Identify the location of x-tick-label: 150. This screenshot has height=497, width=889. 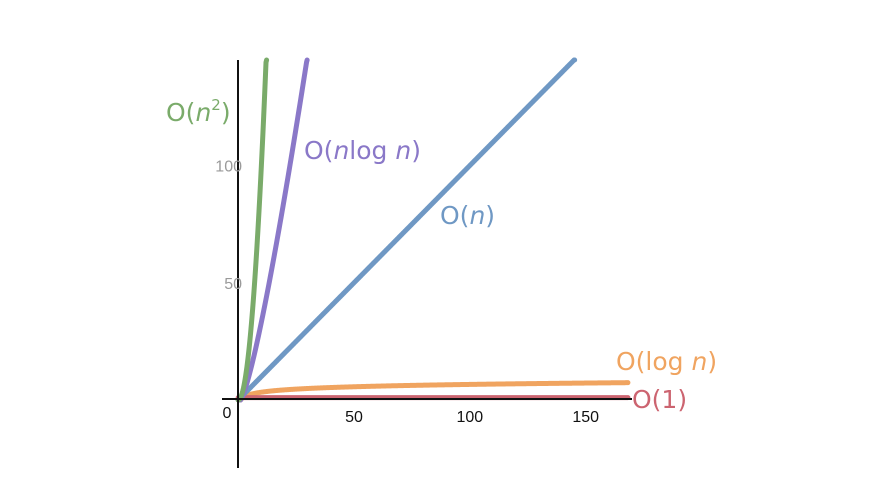
(585, 417).